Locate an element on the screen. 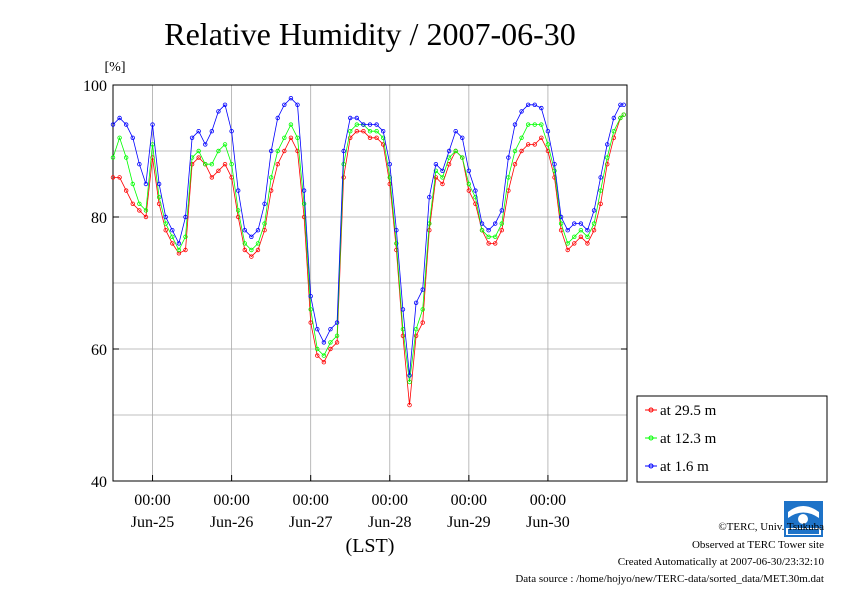 This screenshot has width=842, height=595. y-tick-label: 100 is located at coordinates (95, 86).